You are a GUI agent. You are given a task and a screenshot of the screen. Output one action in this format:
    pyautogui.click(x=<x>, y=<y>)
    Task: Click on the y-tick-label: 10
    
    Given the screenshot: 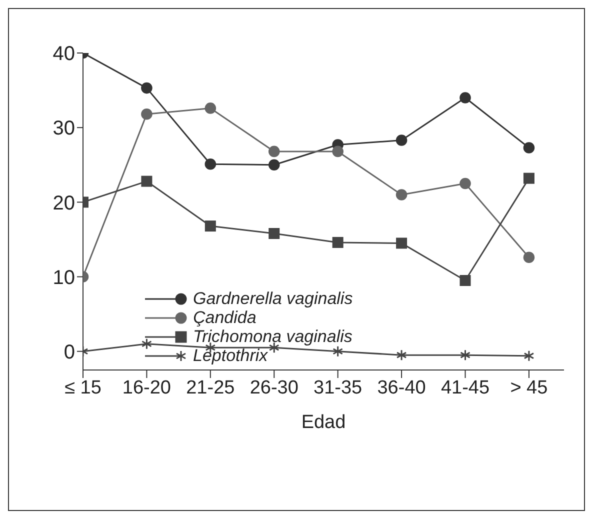 What is the action you would take?
    pyautogui.click(x=63, y=277)
    